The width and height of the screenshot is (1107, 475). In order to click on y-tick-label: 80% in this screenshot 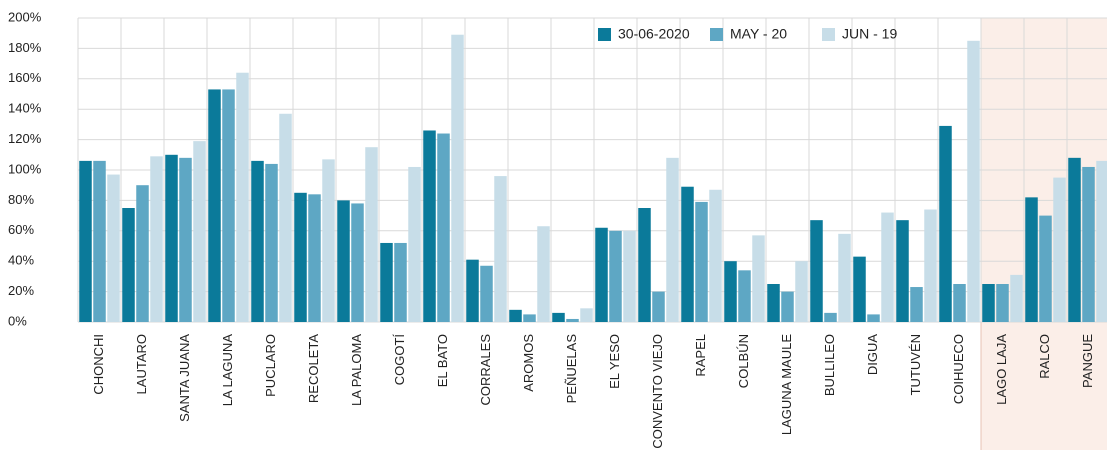, I will do `click(21, 199)`.